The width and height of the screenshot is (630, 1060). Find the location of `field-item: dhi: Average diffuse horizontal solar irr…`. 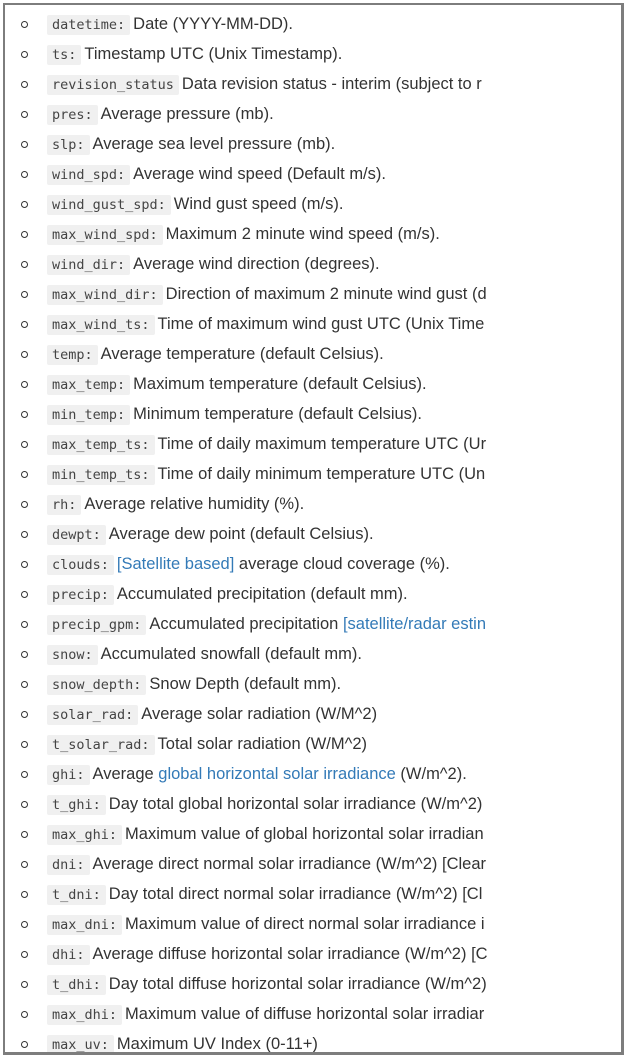

field-item: dhi: Average diffuse horizontal solar irr… is located at coordinates (246, 954).